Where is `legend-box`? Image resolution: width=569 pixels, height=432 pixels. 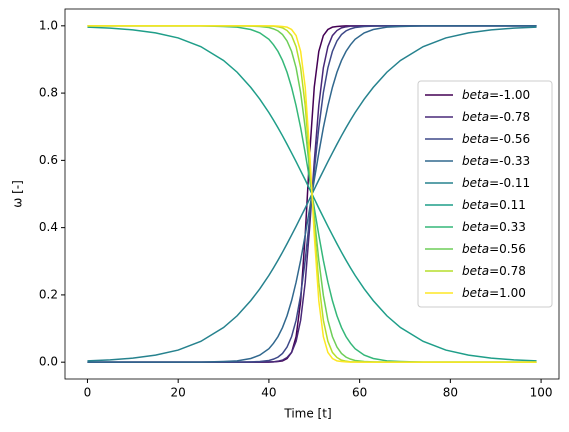
legend-box is located at coordinates (485, 194).